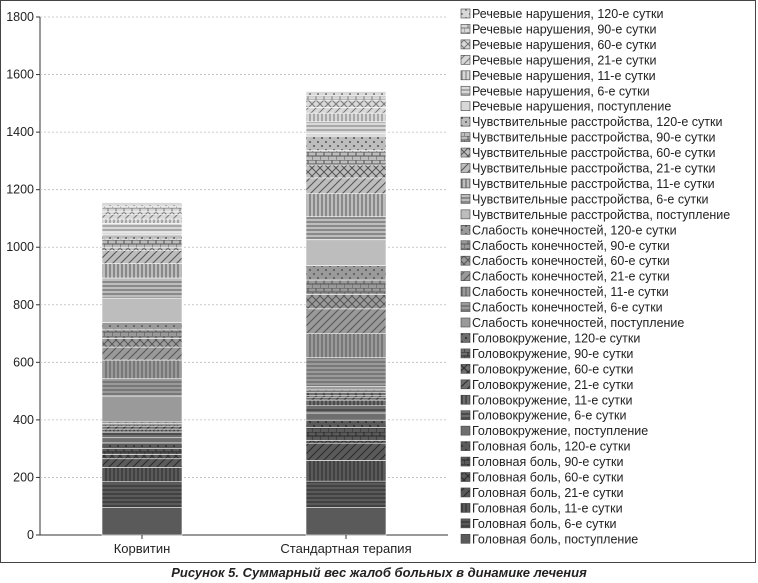  What do you see at coordinates (564, 76) in the screenshot?
I see `legend-label: Речевые нарушения, 11-е сутки` at bounding box center [564, 76].